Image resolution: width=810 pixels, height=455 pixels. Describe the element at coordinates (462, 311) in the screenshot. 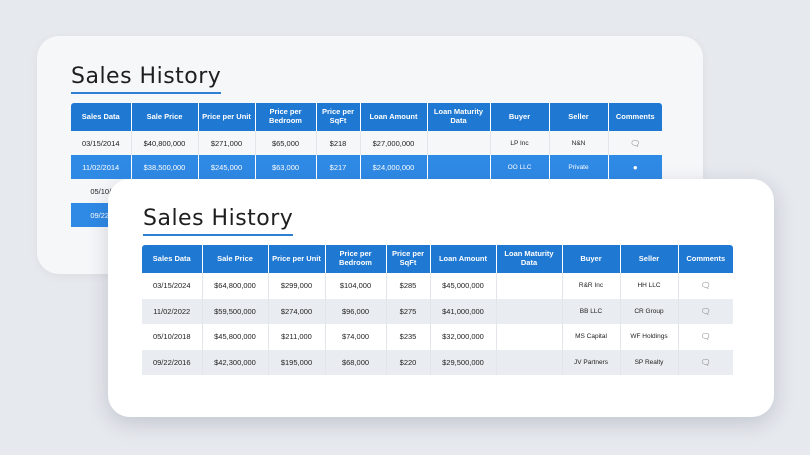

I see `cell-loan-amount: $41,000,000` at that location.